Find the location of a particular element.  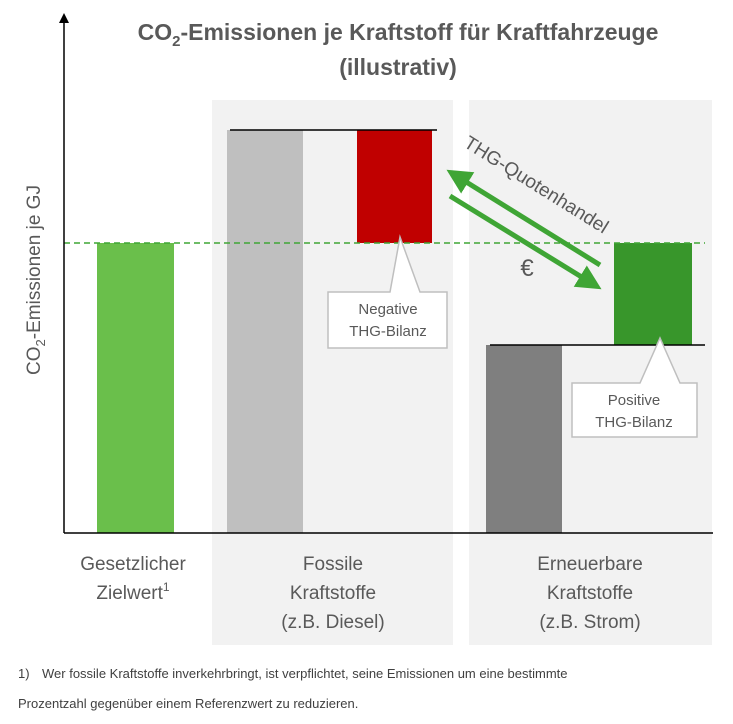

title-part: 2 is located at coordinates (176, 41).